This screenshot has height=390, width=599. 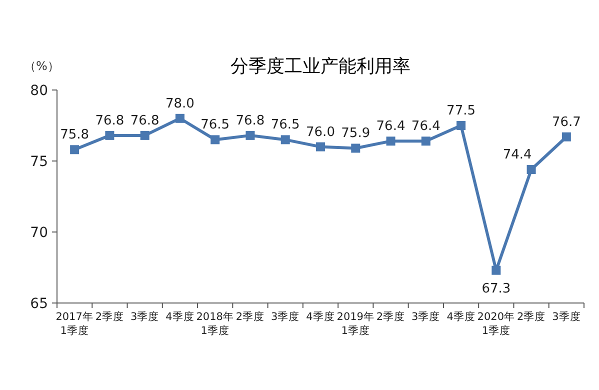 What do you see at coordinates (179, 104) in the screenshot?
I see `data-label: 78.0` at bounding box center [179, 104].